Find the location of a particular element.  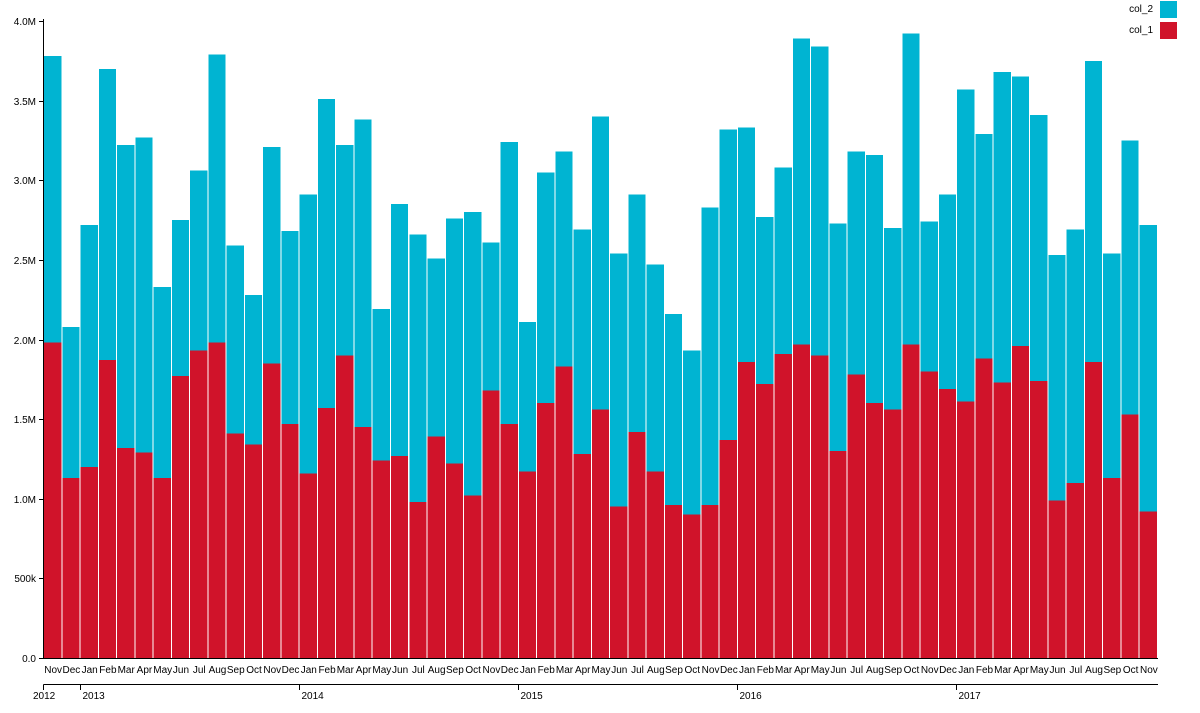

year-tick-label: 2015 is located at coordinates (532, 696).